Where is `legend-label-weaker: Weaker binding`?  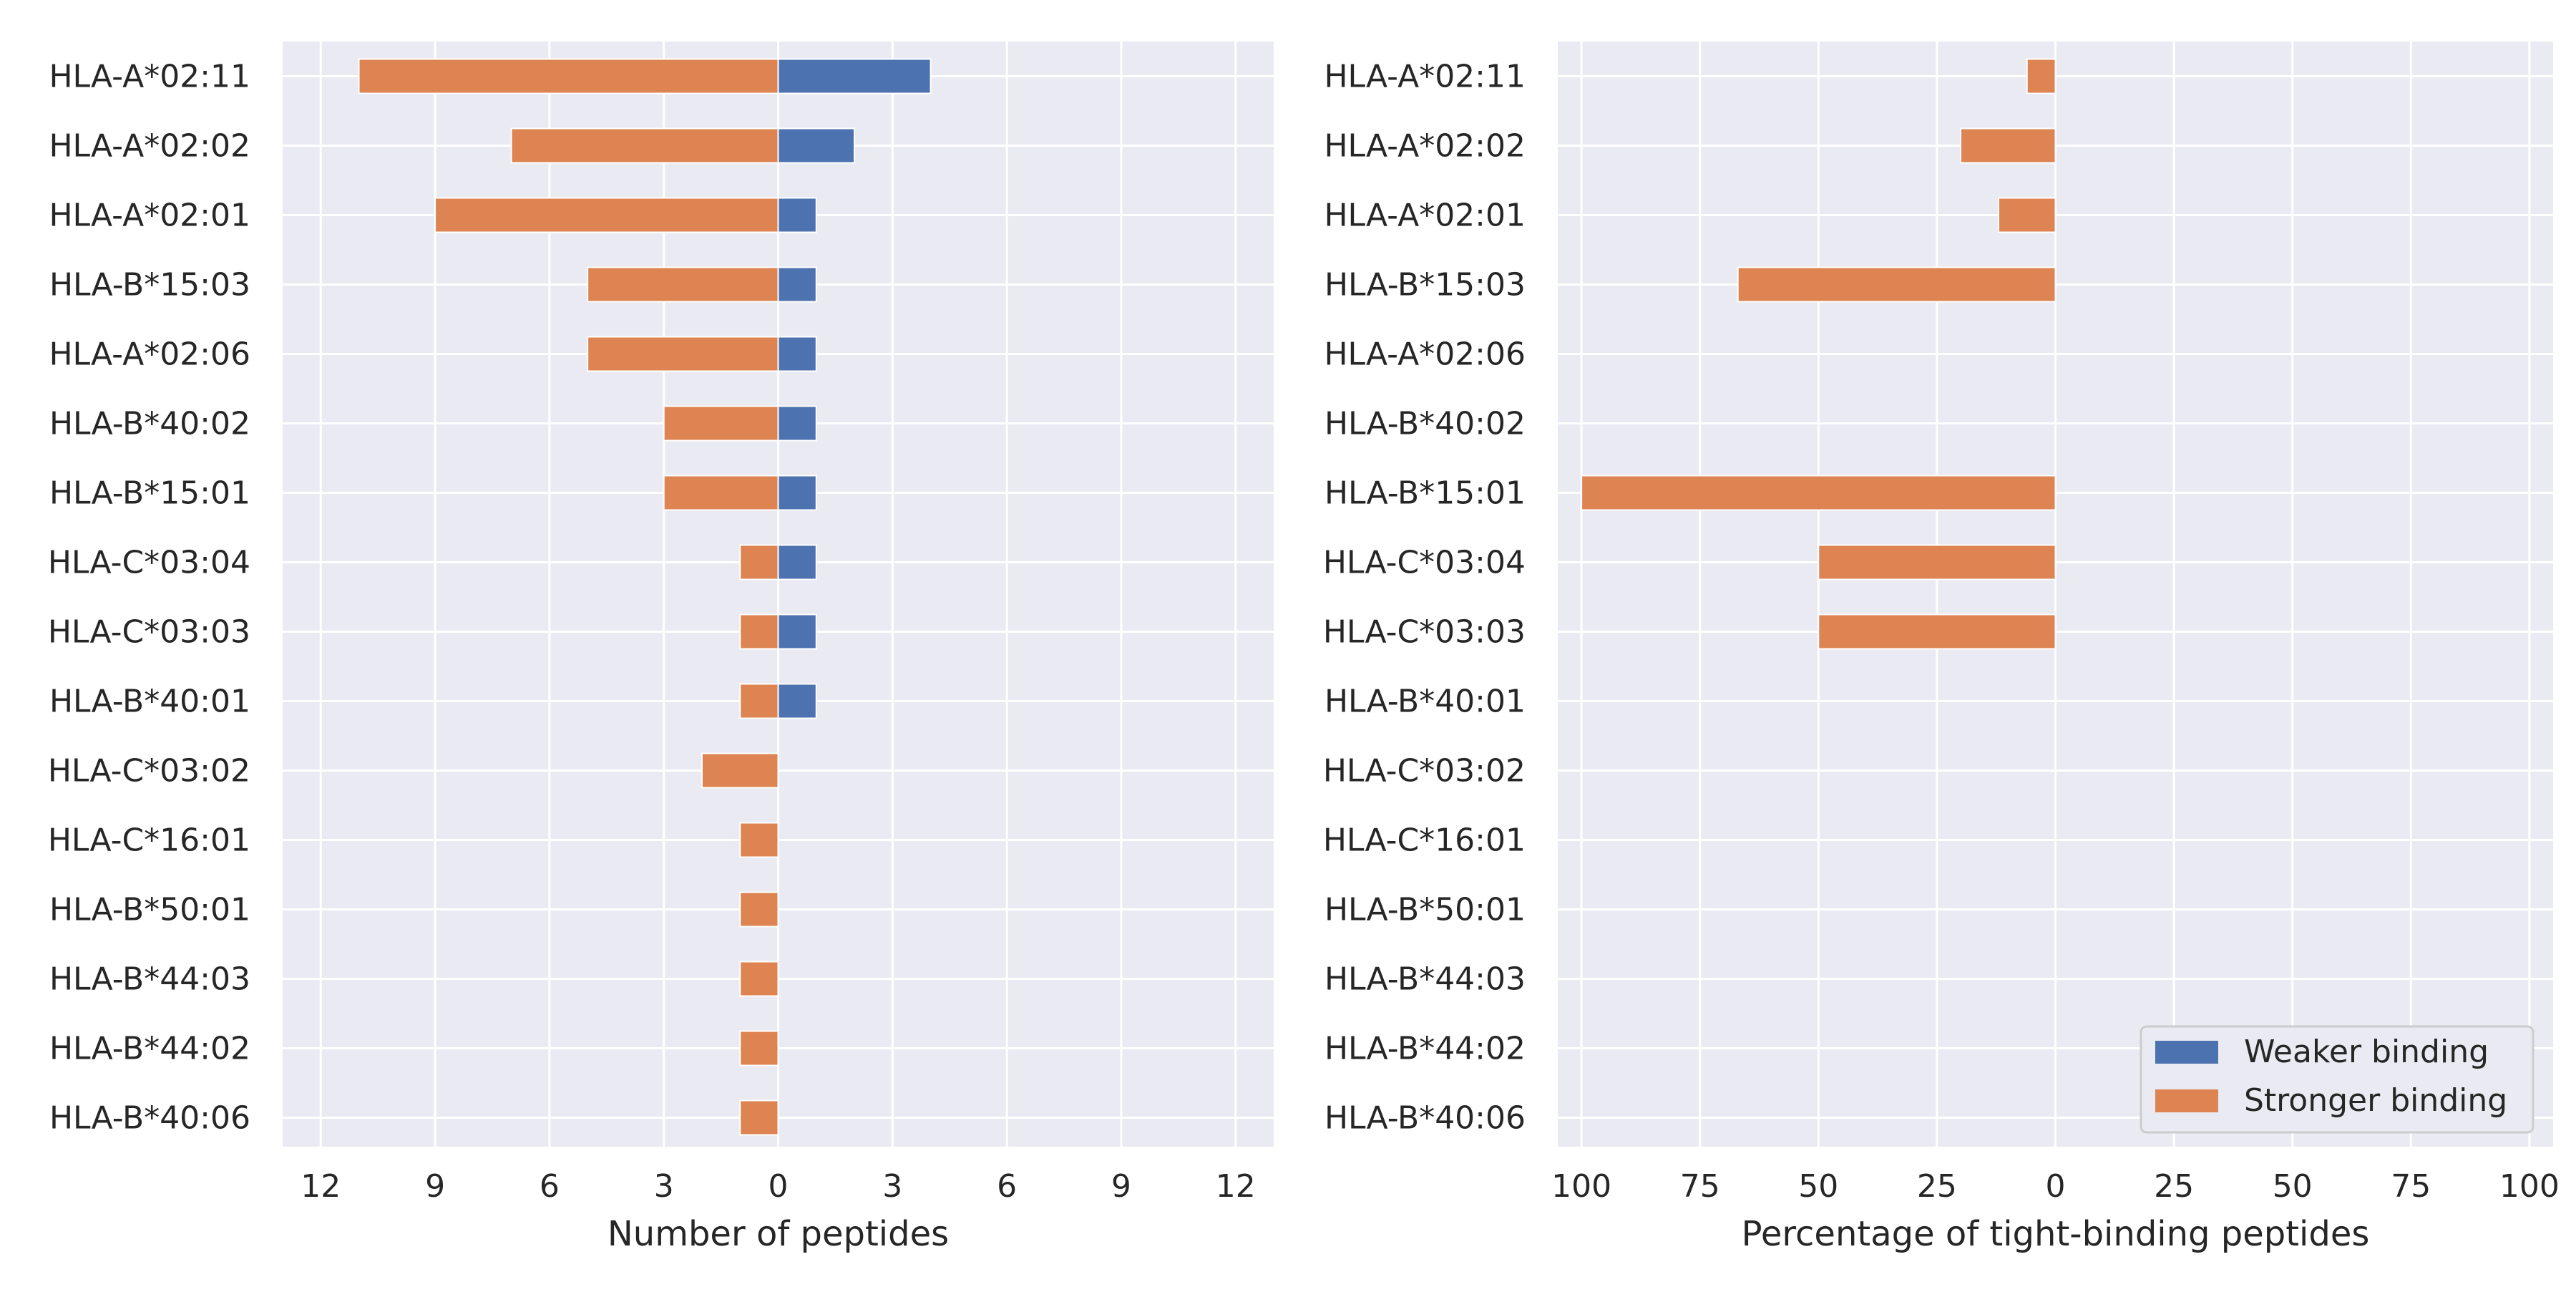
legend-label-weaker: Weaker binding is located at coordinates (2366, 1052).